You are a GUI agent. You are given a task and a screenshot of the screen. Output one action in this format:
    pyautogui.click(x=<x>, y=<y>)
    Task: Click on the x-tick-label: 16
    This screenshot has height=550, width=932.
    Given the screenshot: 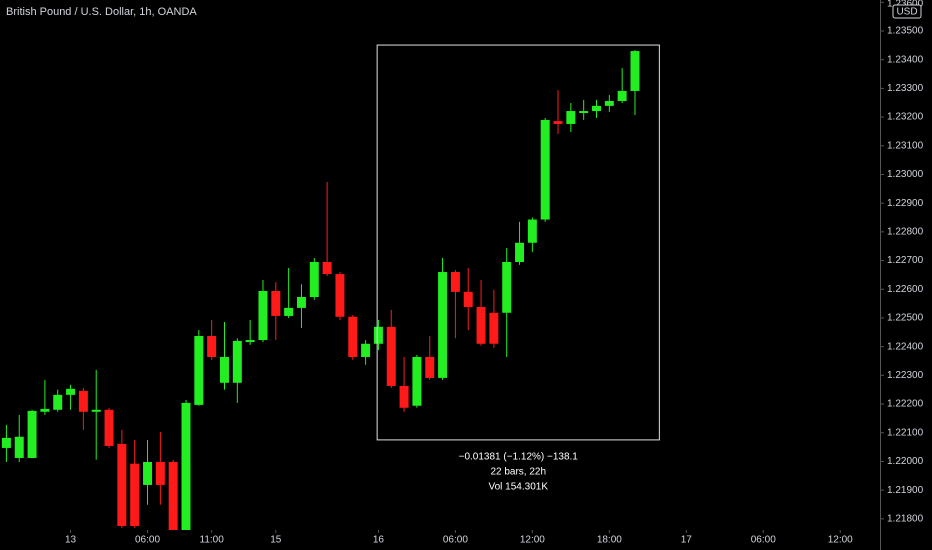 What is the action you would take?
    pyautogui.click(x=379, y=540)
    